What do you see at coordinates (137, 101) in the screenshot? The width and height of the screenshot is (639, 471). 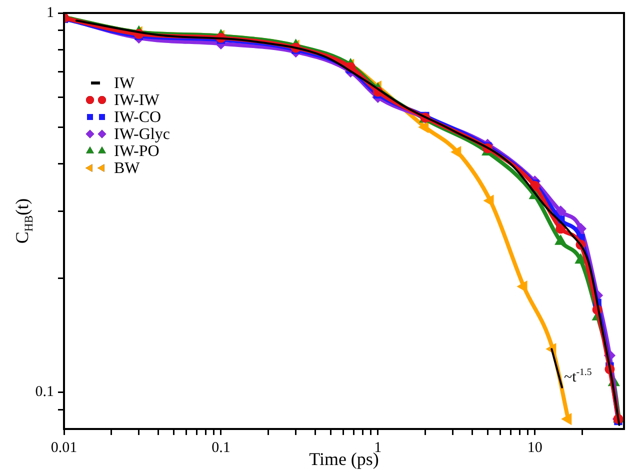 I see `legend-label: IW-IW` at bounding box center [137, 101].